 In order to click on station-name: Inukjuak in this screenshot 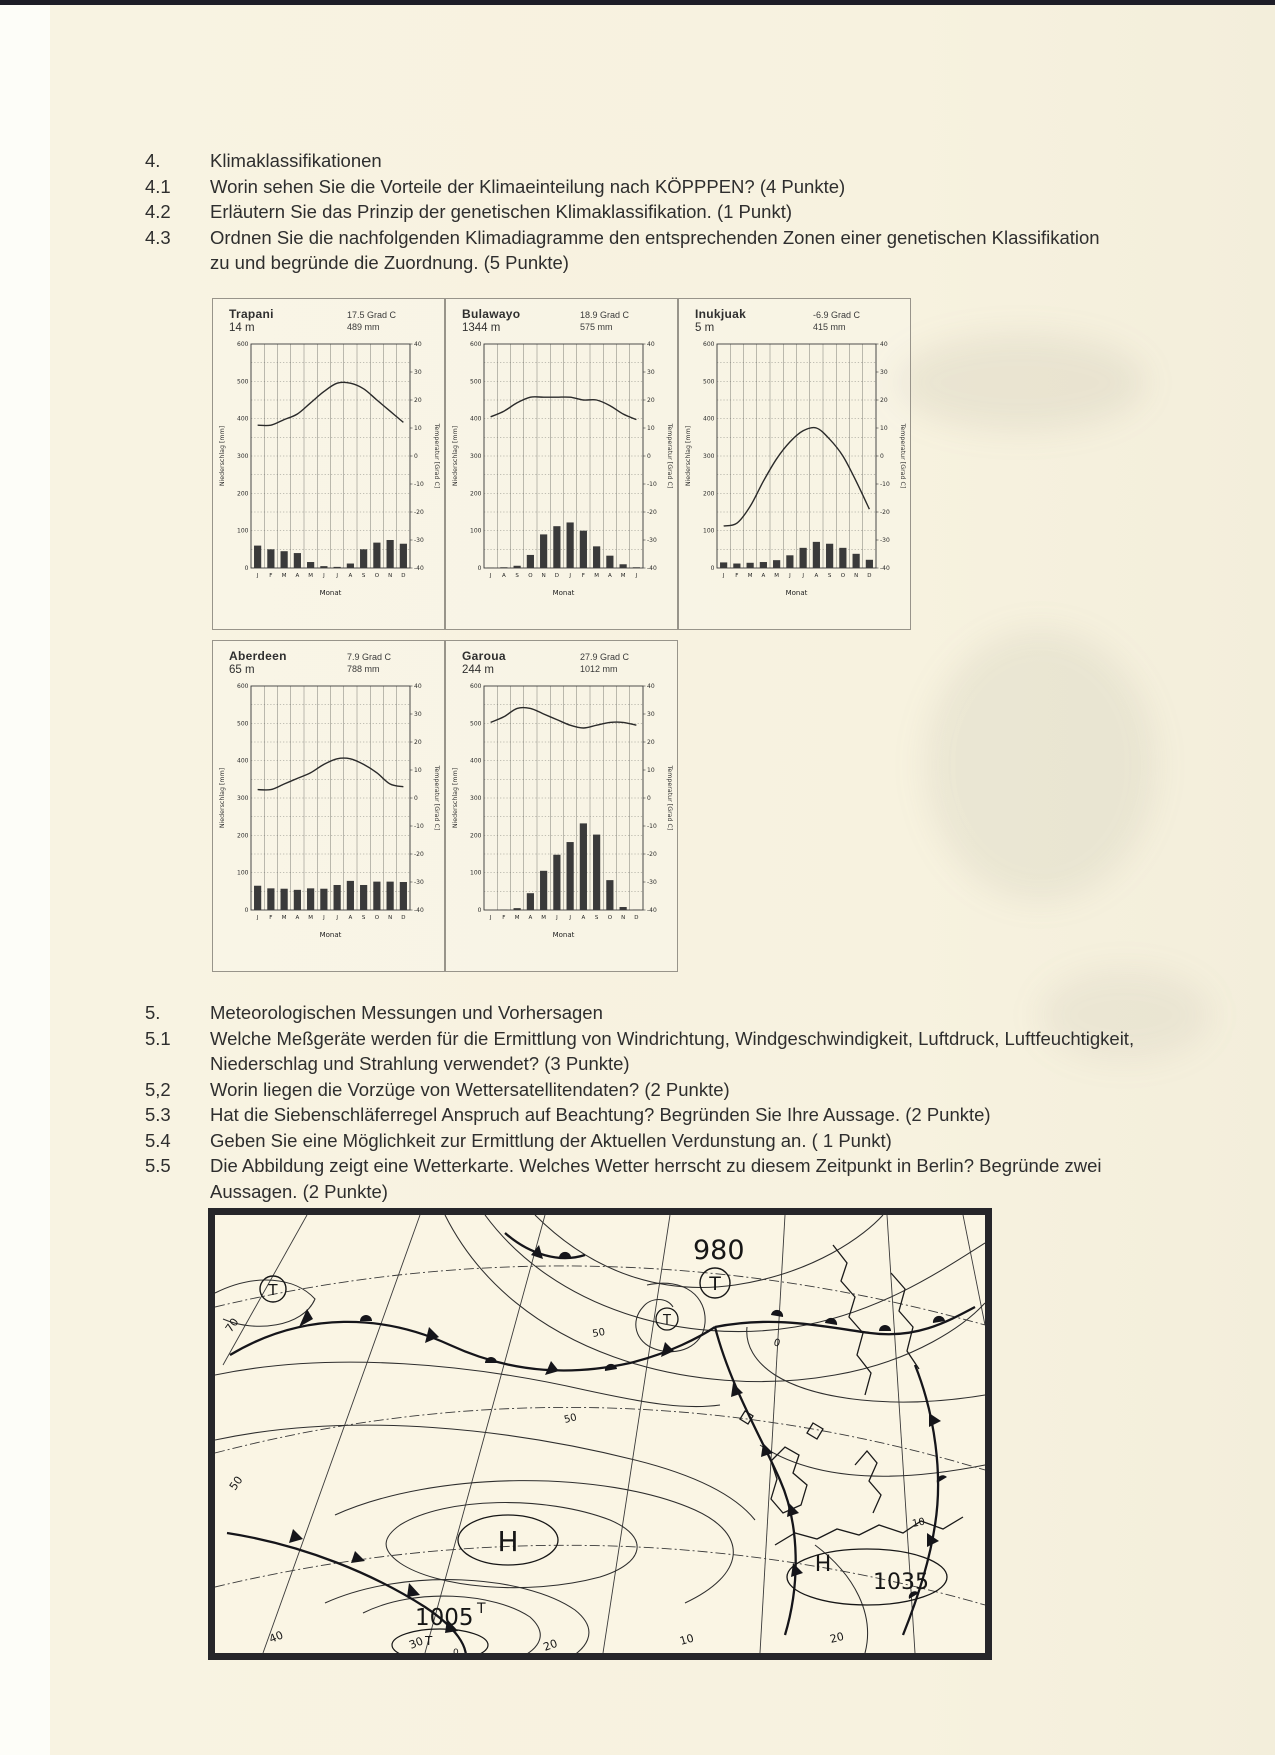, I will do `click(721, 314)`.